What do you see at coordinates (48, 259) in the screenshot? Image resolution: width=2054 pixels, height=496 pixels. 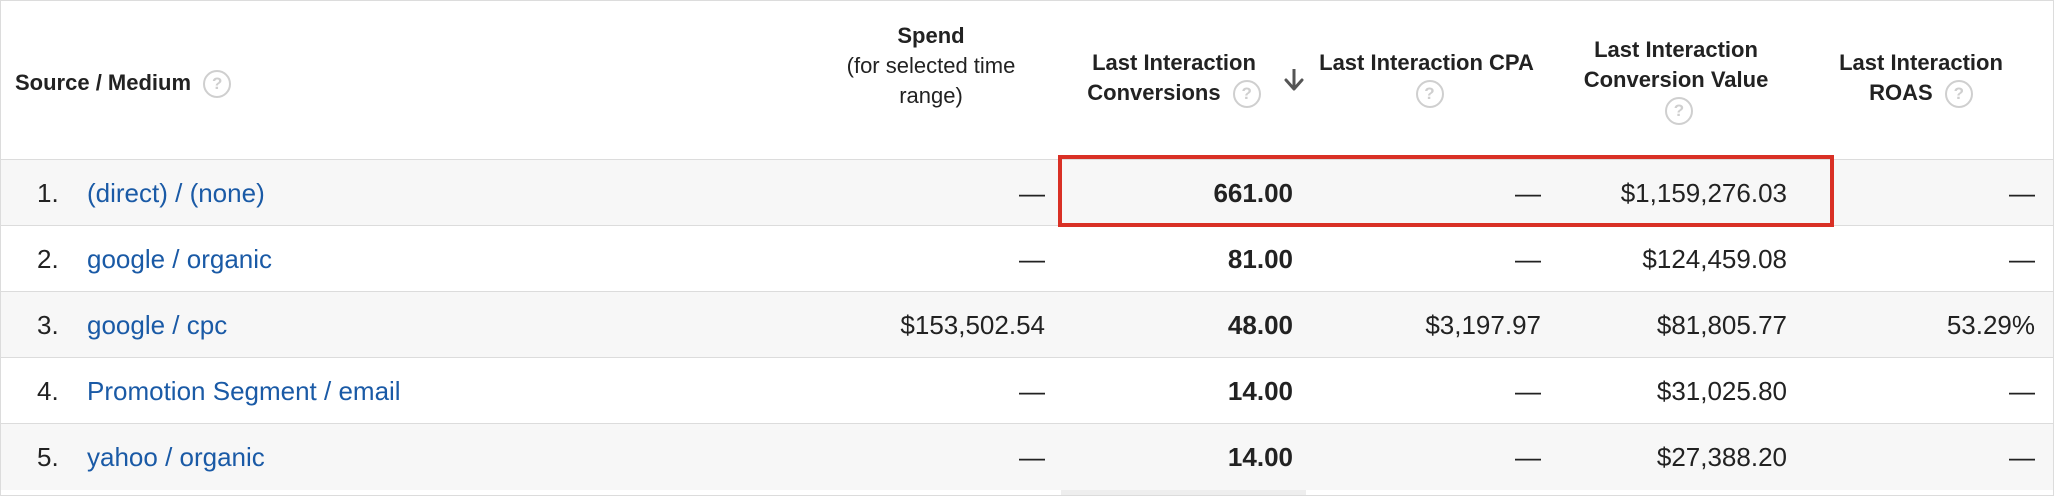 I see `row-index: 2.` at bounding box center [48, 259].